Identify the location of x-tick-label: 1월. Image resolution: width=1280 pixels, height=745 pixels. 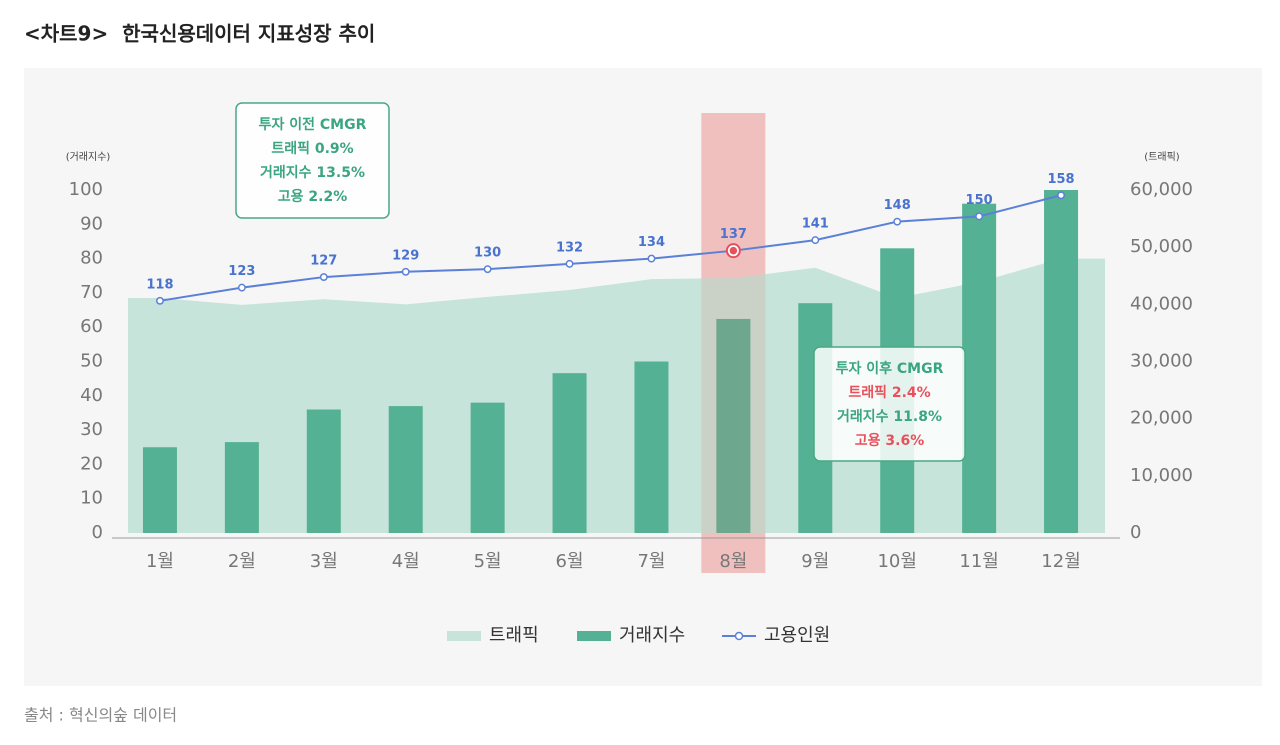
(160, 561).